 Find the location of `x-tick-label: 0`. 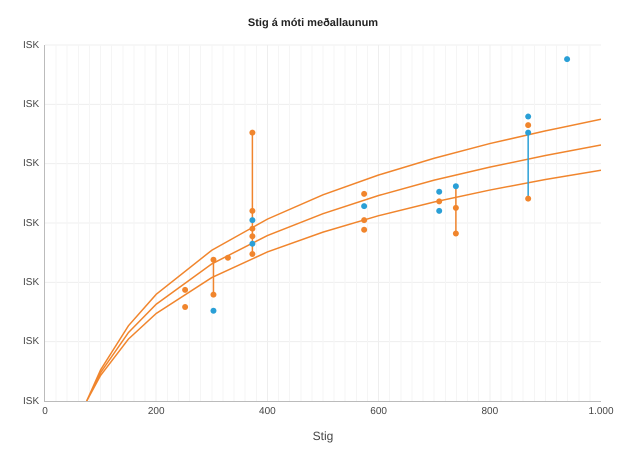

x-tick-label: 0 is located at coordinates (45, 411).